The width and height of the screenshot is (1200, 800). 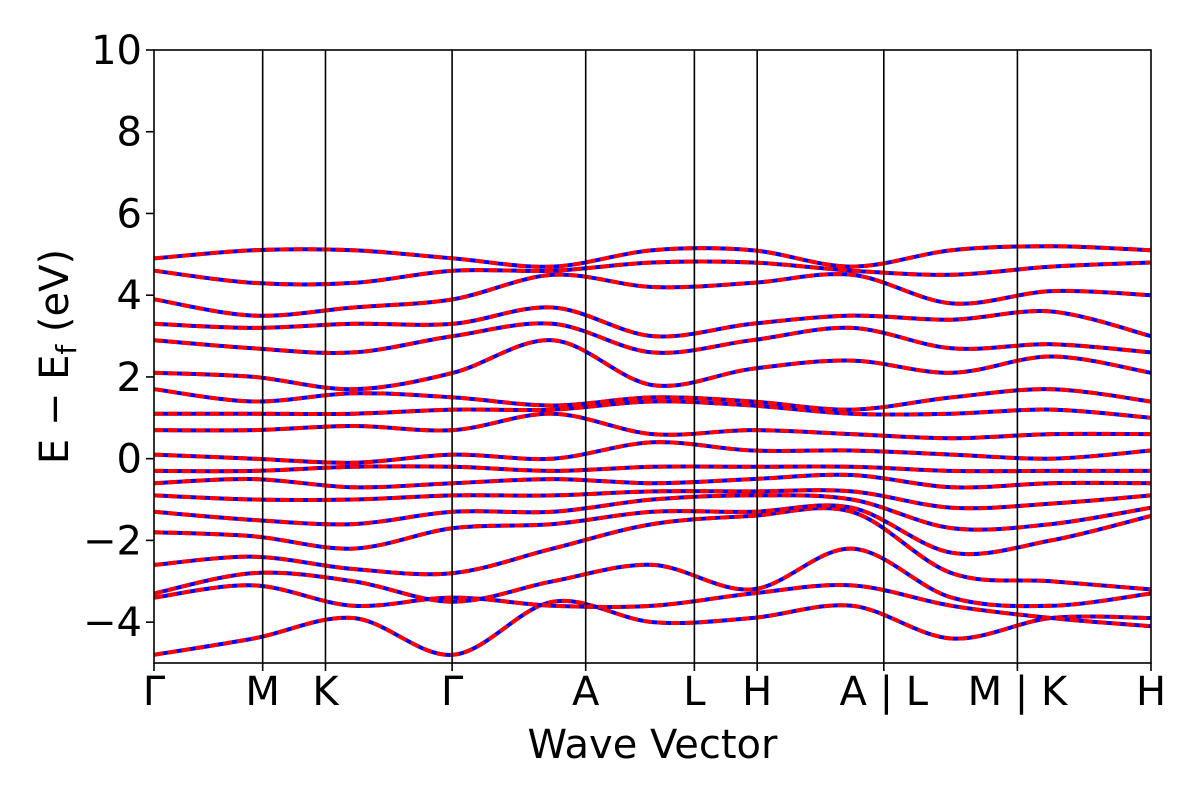 I want to click on y-axis-label: E − Ef (eV), so click(x=57, y=356).